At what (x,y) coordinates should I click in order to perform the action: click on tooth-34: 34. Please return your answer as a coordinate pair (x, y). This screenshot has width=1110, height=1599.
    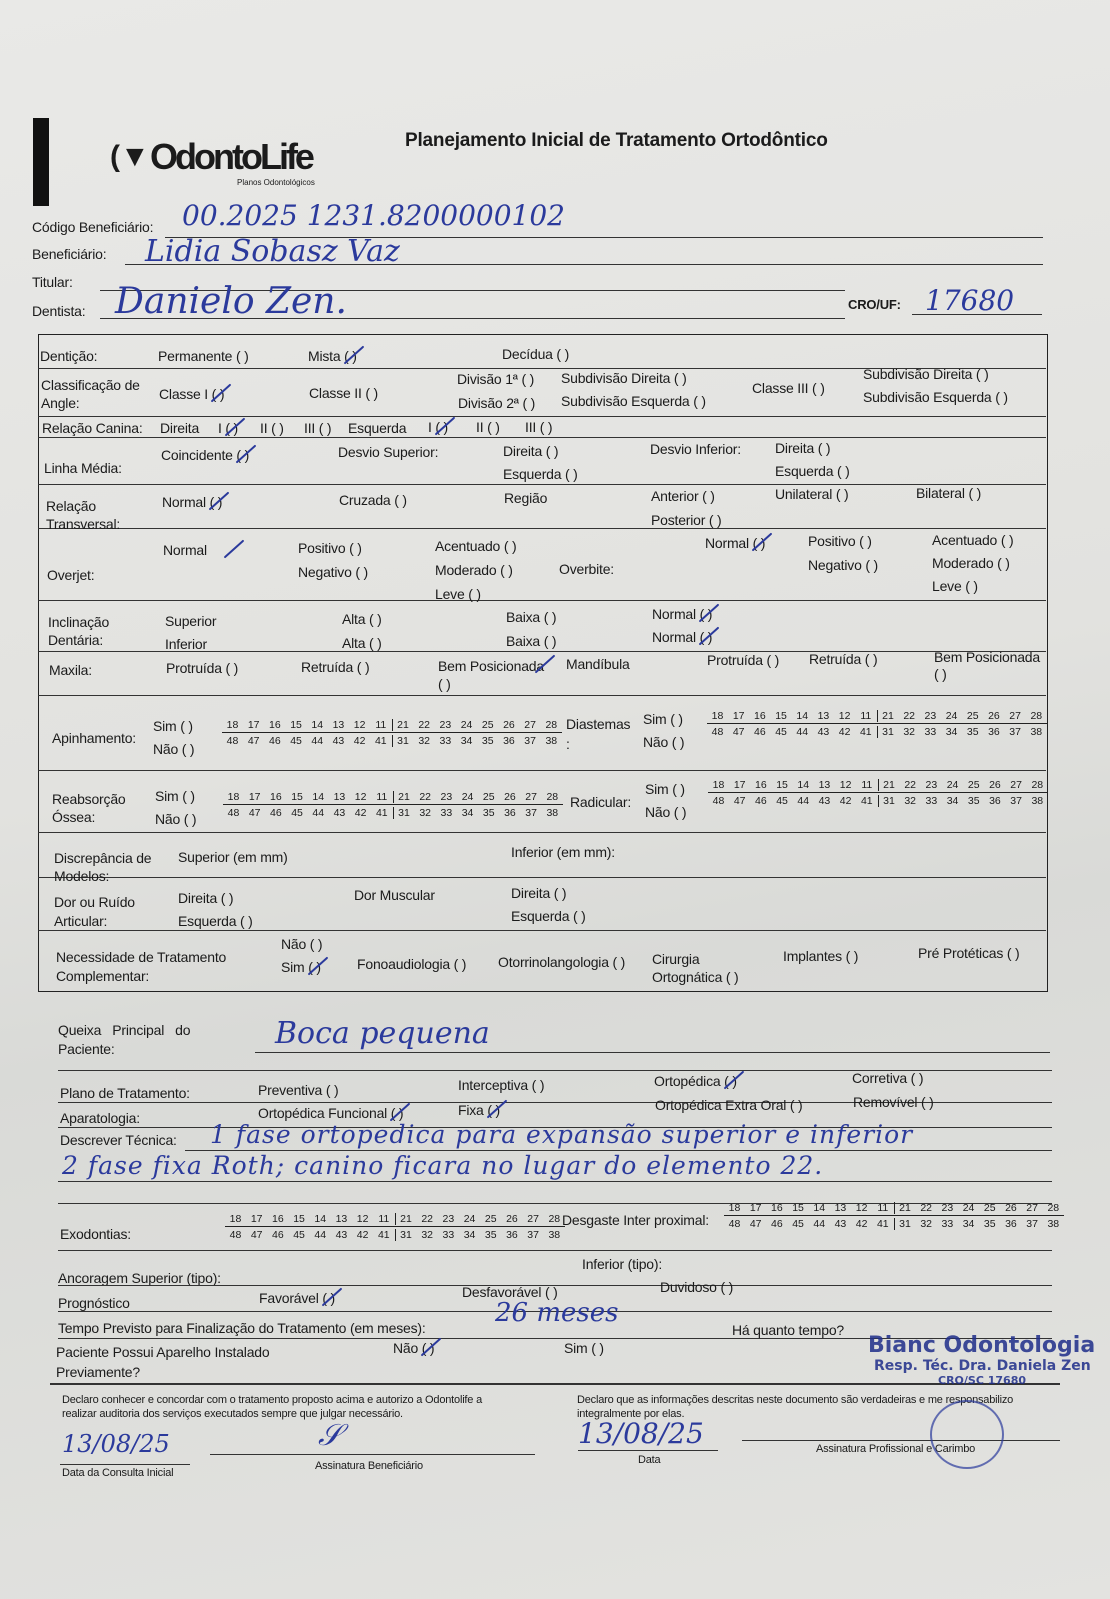
    Looking at the image, I should click on (466, 740).